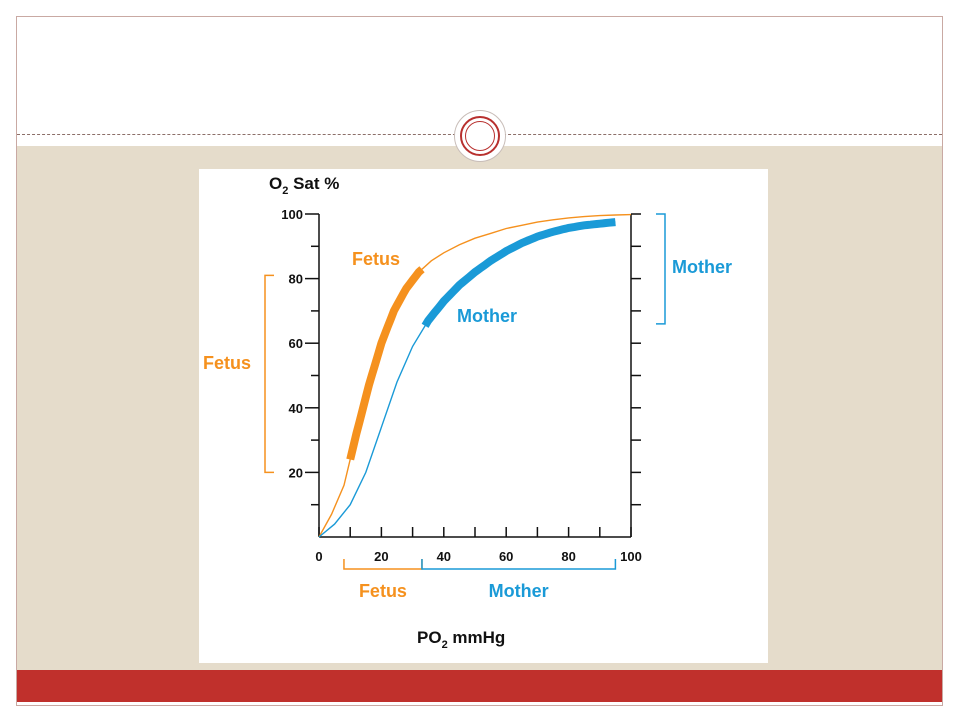 This screenshot has width=960, height=720. Describe the element at coordinates (487, 316) in the screenshot. I see `mother-curve-label: Mother` at that location.